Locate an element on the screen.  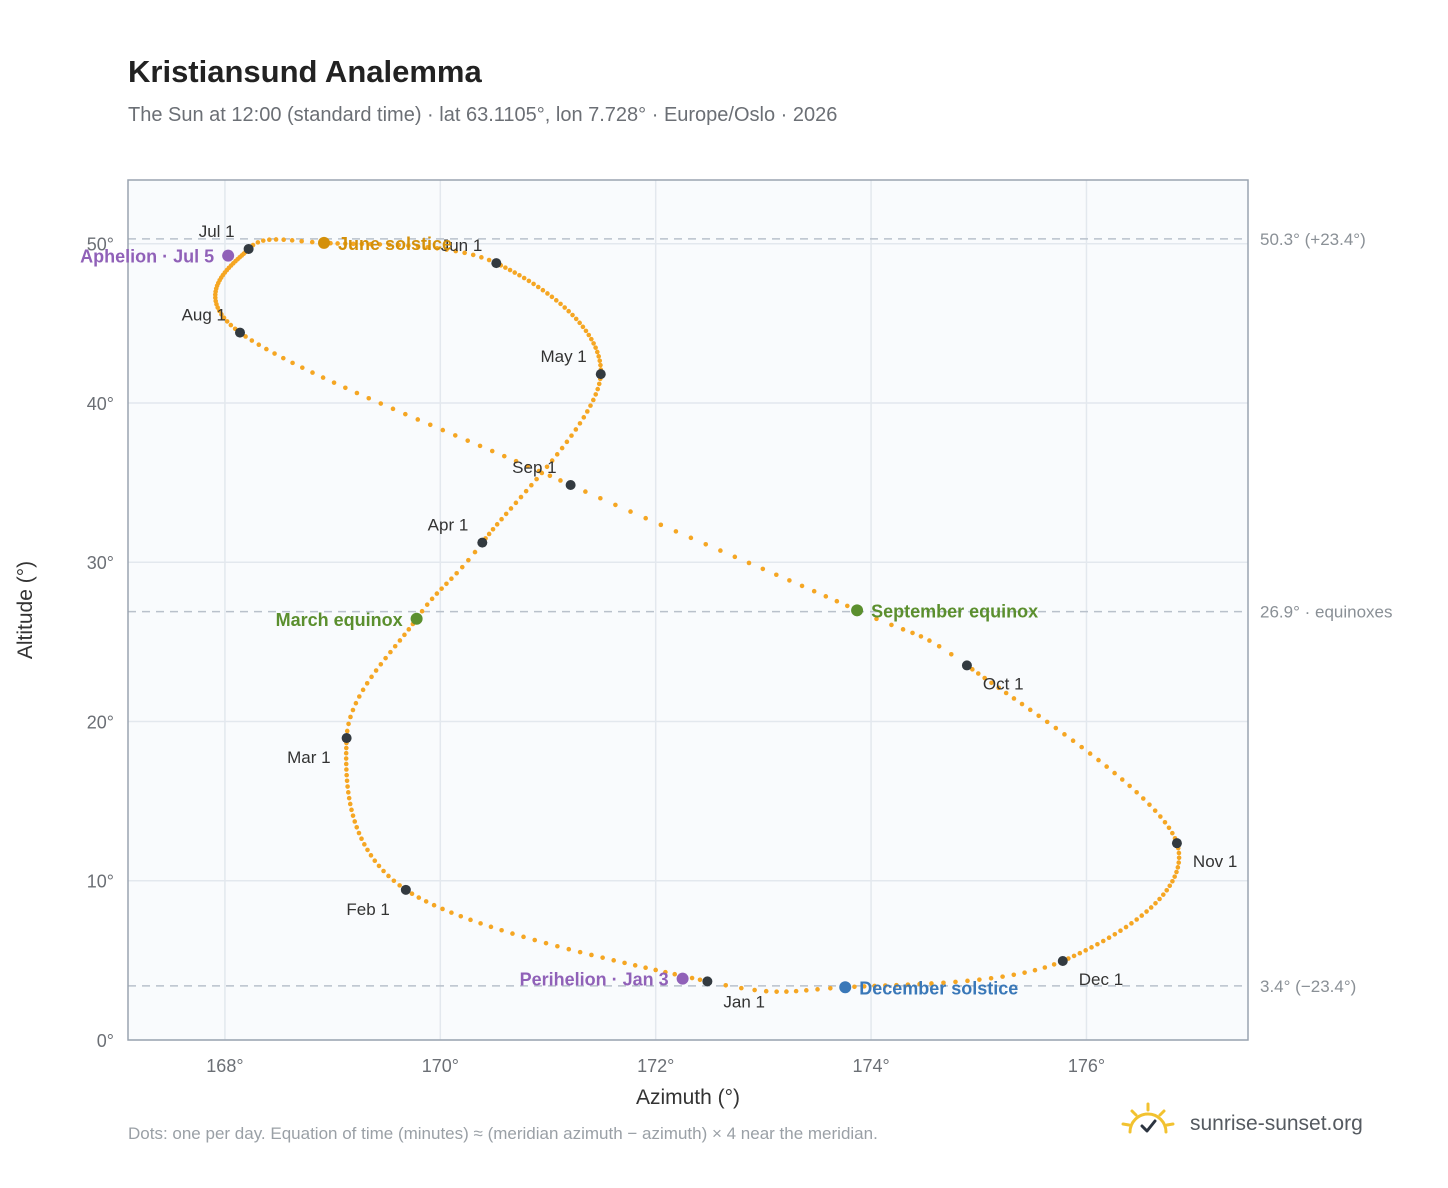
y-tick-label: 30° is located at coordinates (100, 563).